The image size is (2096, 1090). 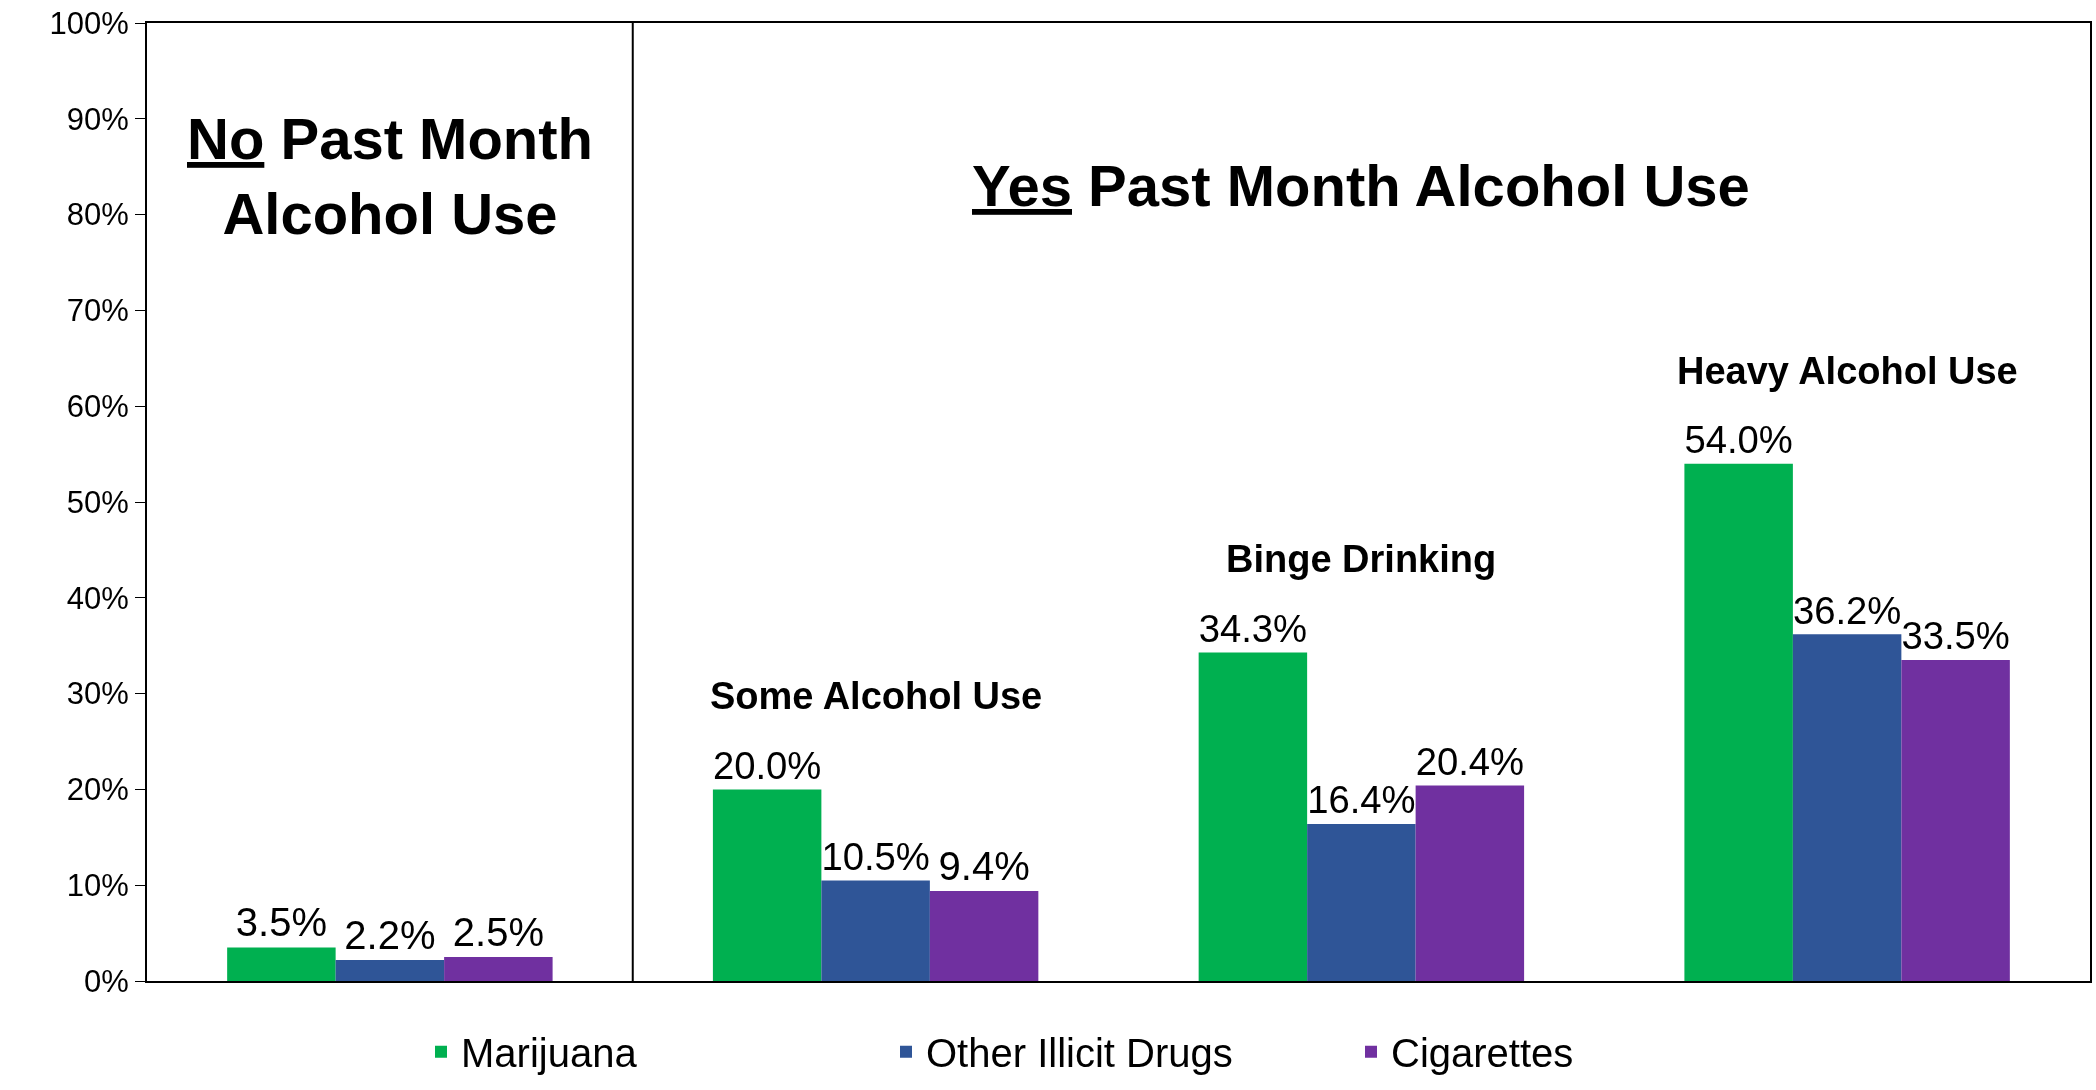 I want to click on annotation: Yes Past Month Alcohol Use, so click(x=1361, y=185).